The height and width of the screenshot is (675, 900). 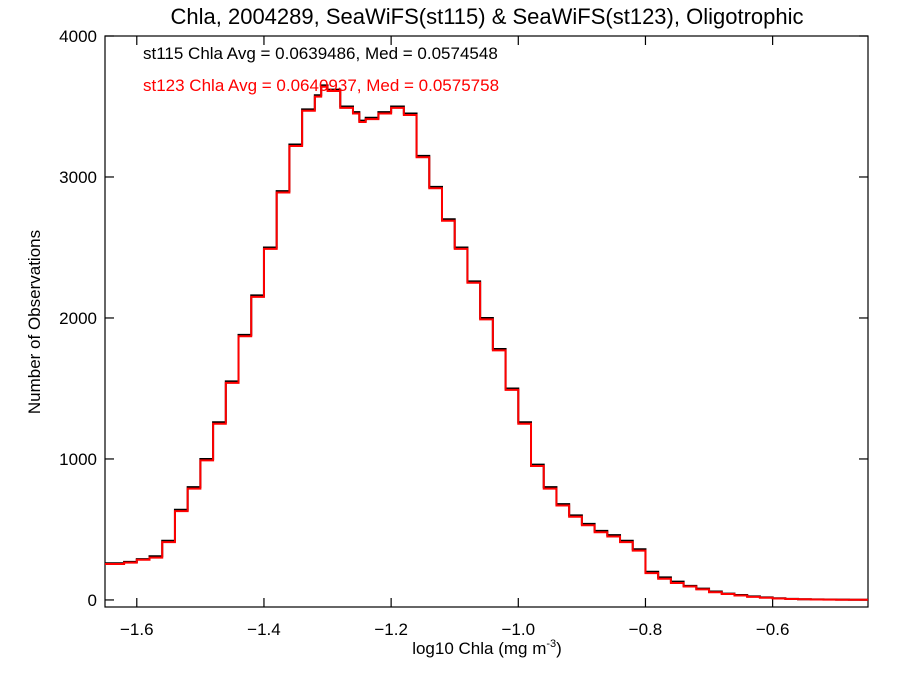 What do you see at coordinates (646, 629) in the screenshot?
I see `x-tick-label: −0.8` at bounding box center [646, 629].